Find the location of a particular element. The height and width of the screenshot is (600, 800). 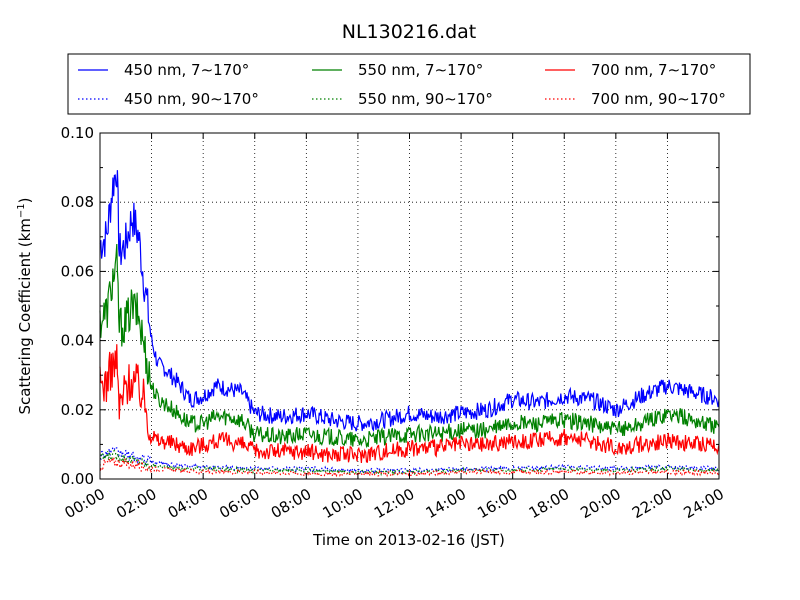

y-tick-label: 0.02 is located at coordinates (77, 410).